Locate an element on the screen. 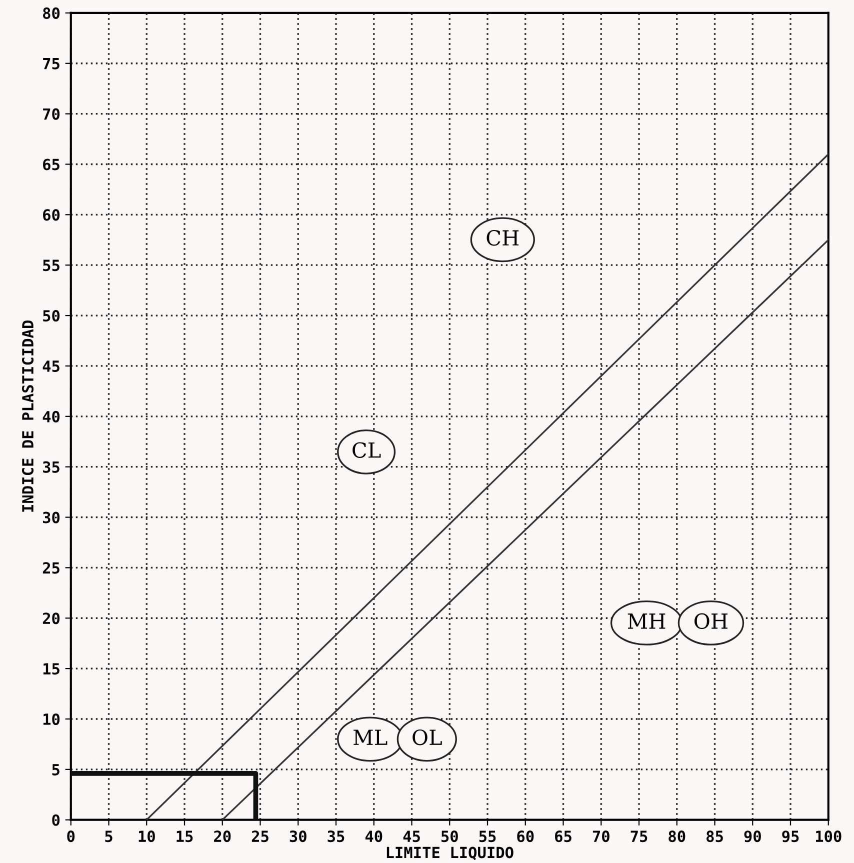 This screenshot has width=854, height=863. x-tick-label: 10 is located at coordinates (146, 836).